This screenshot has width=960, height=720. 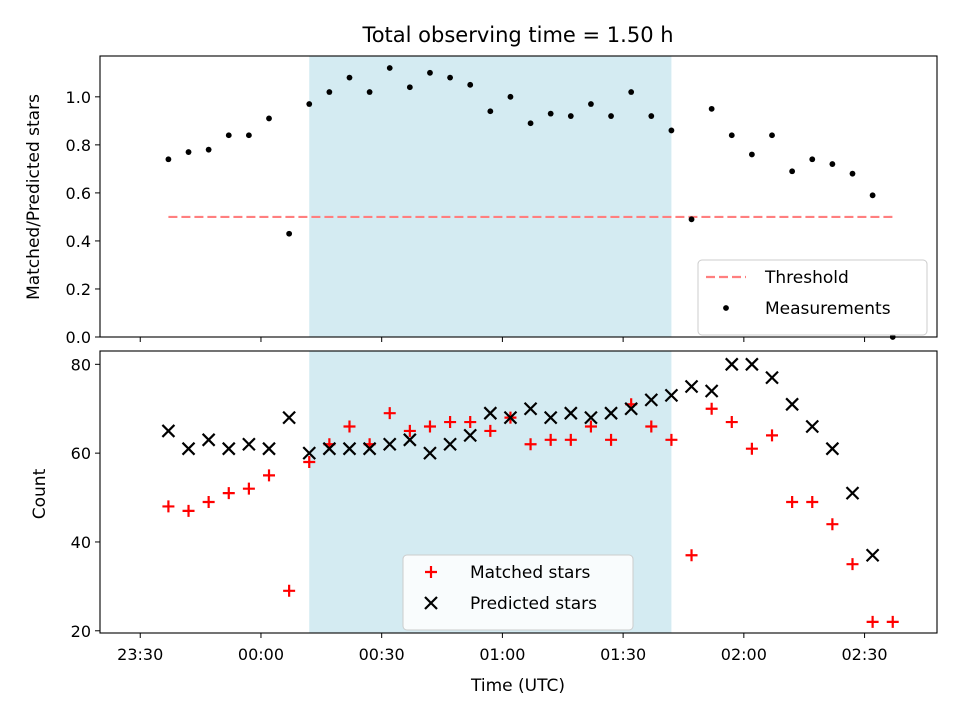 What do you see at coordinates (40, 493) in the screenshot?
I see `bottom-y-axis-label: Count` at bounding box center [40, 493].